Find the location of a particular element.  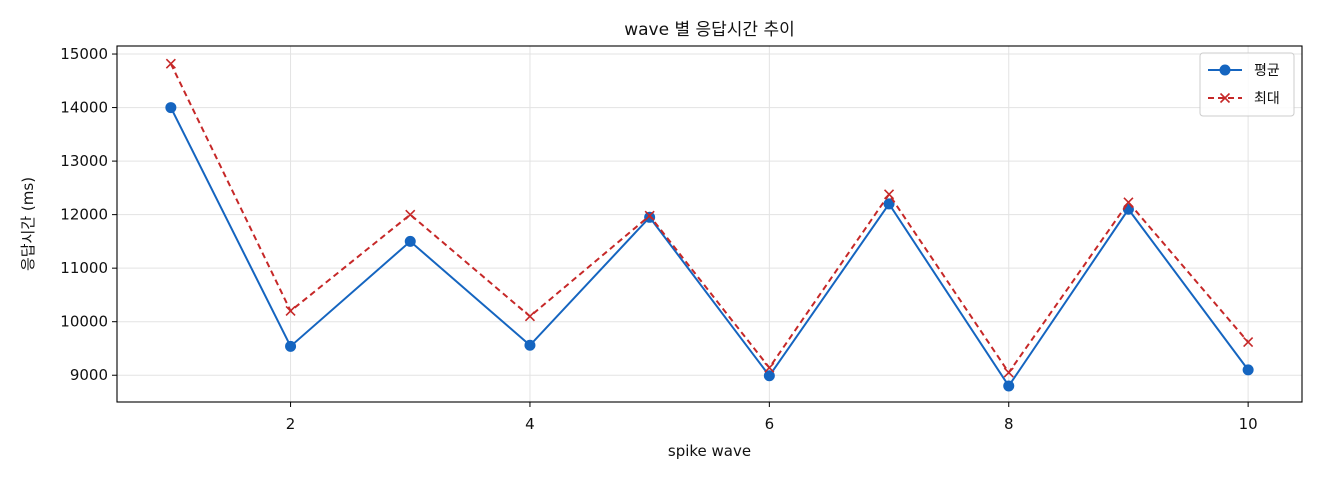

legend-item: 평균 is located at coordinates (1244, 71).